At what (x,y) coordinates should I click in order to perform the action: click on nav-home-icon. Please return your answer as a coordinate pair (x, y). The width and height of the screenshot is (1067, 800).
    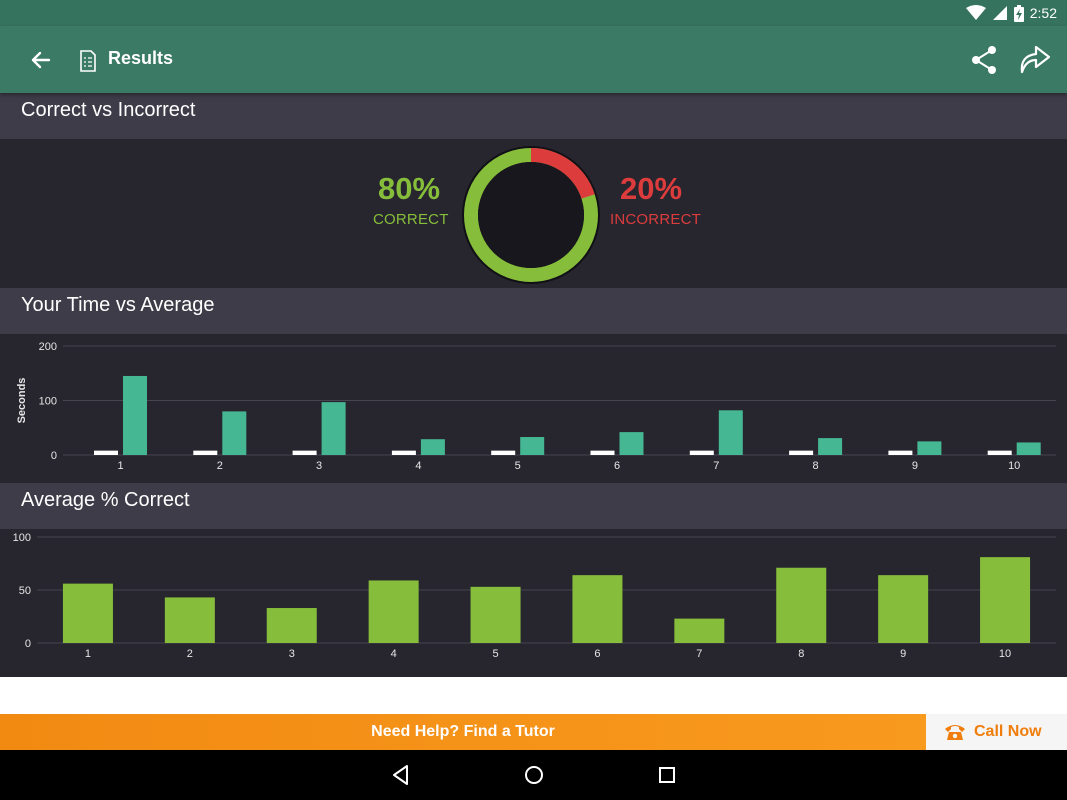
    Looking at the image, I should click on (534, 775).